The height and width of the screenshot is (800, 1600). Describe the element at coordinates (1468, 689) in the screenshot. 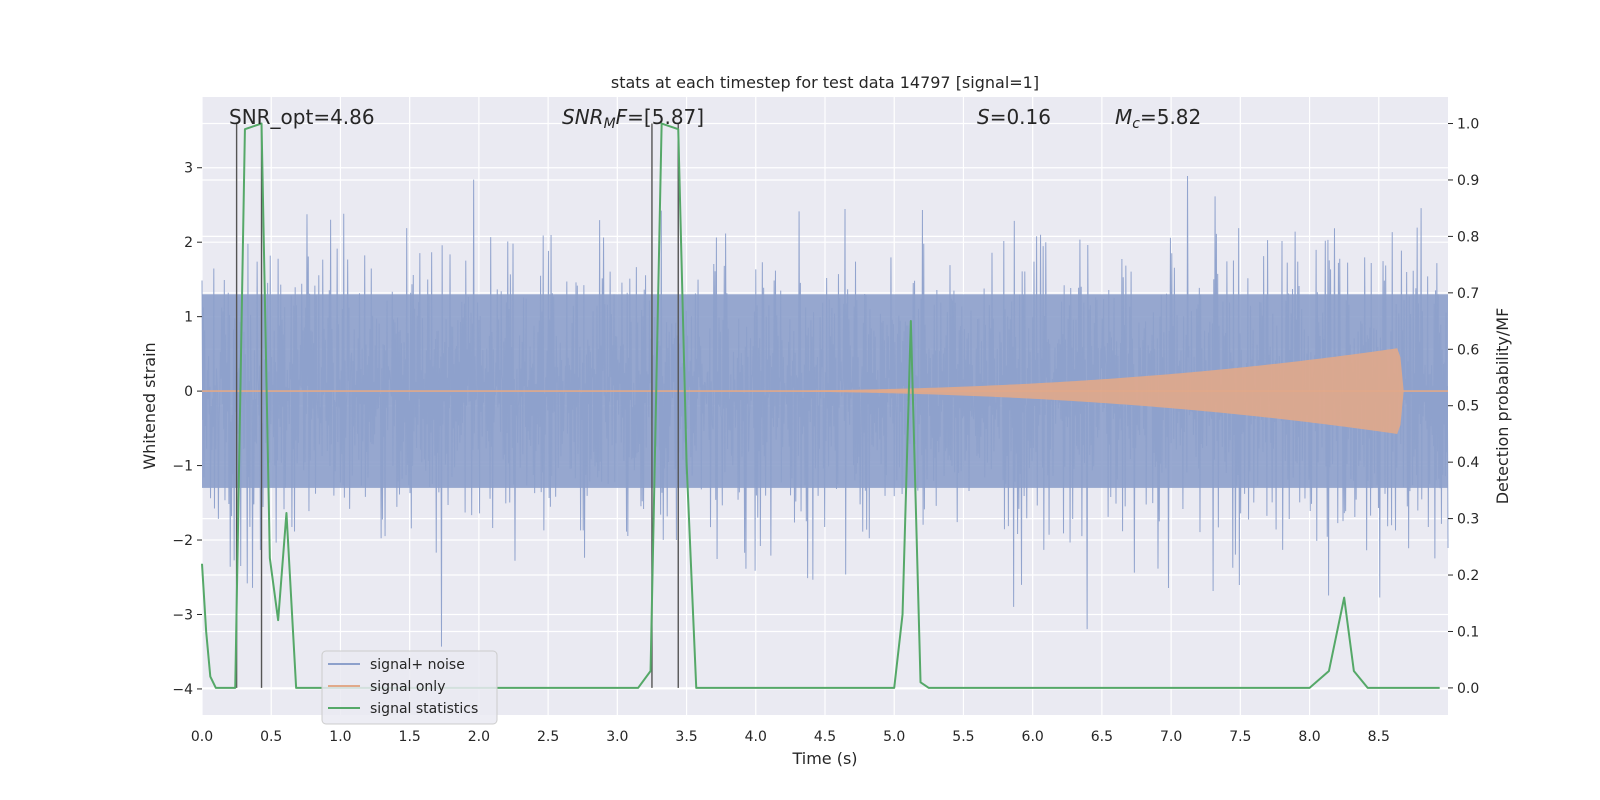

I see `y-right-tick-label: 0.0` at that location.